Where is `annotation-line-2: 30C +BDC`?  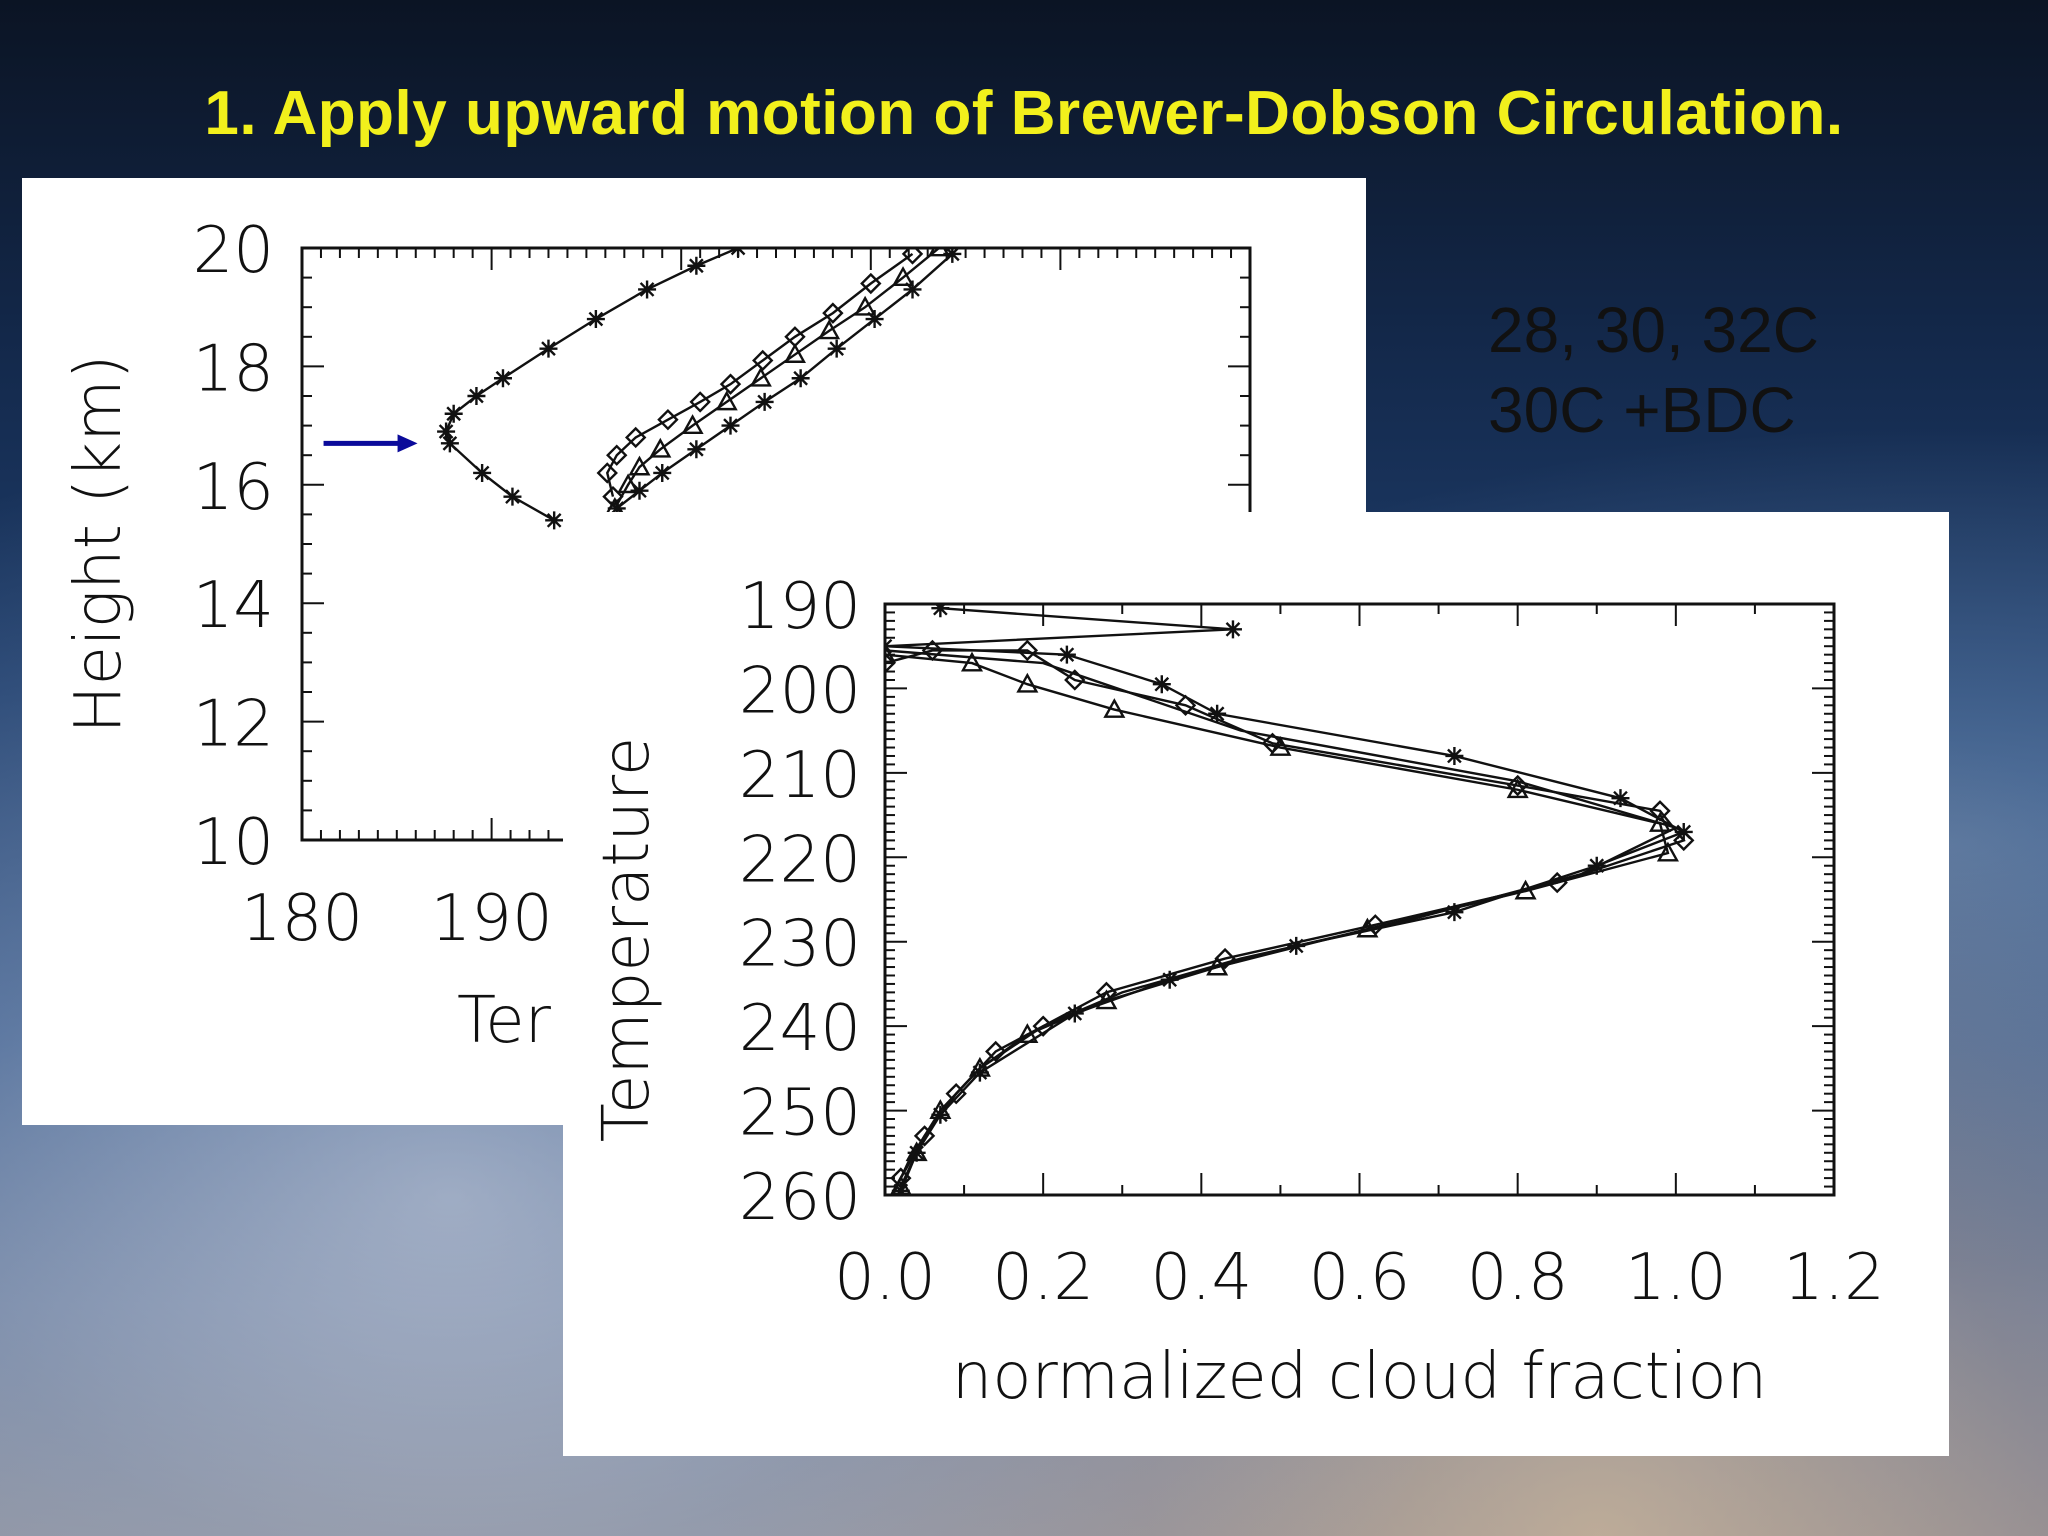 annotation-line-2: 30C +BDC is located at coordinates (1642, 410).